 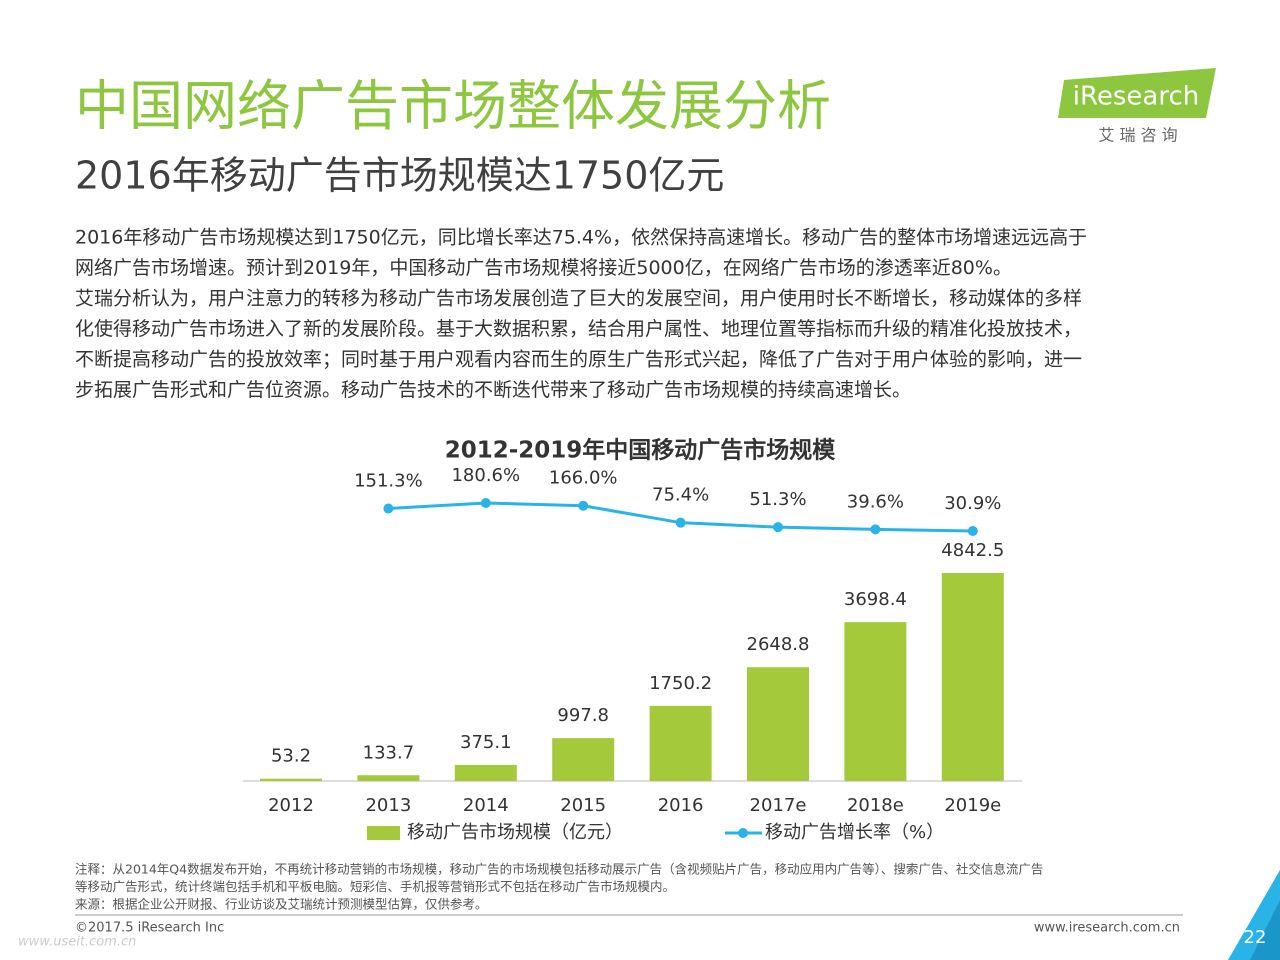 I want to click on x-tick-label: 2014, so click(x=486, y=805).